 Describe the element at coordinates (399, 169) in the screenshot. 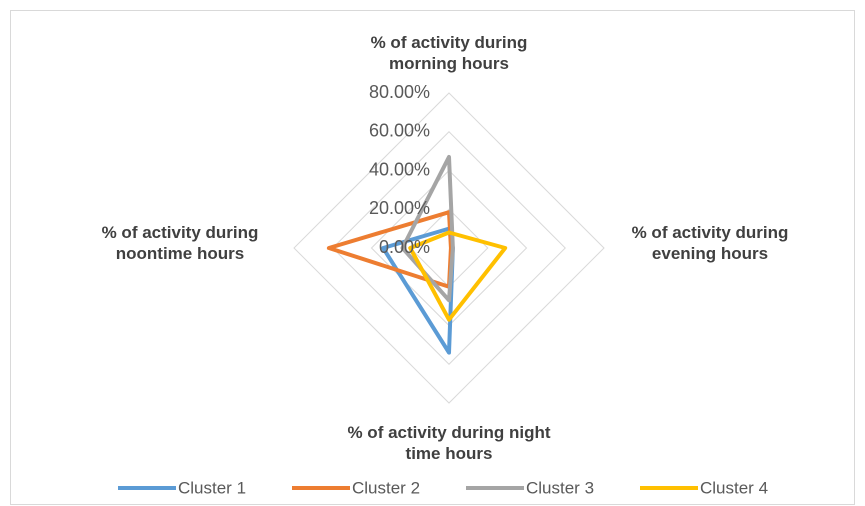

I see `r-tick-label: 40.00%` at that location.